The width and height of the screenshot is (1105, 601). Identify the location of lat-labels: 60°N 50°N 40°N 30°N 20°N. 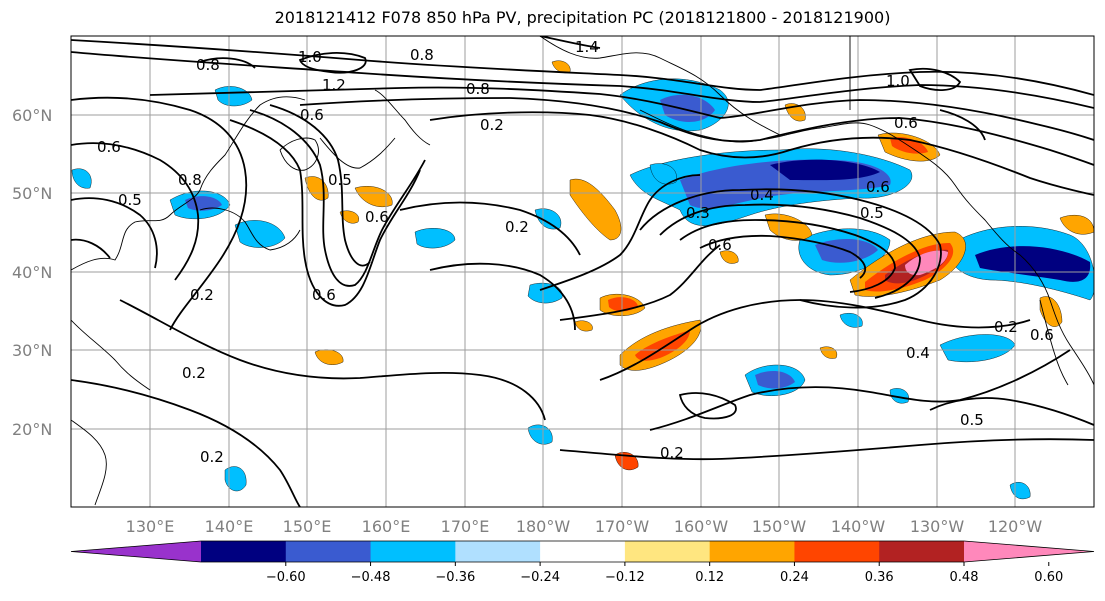
(32, 272).